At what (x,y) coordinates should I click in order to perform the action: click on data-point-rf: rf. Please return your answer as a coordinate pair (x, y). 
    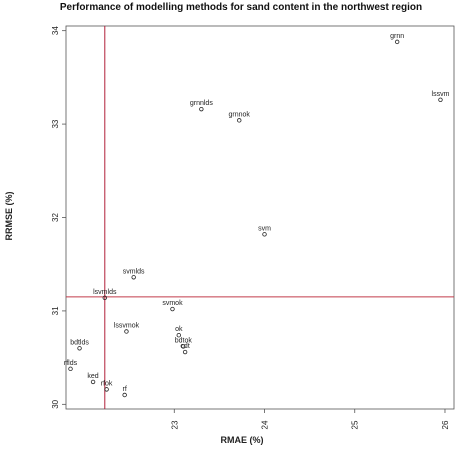
    Looking at the image, I should click on (124, 392).